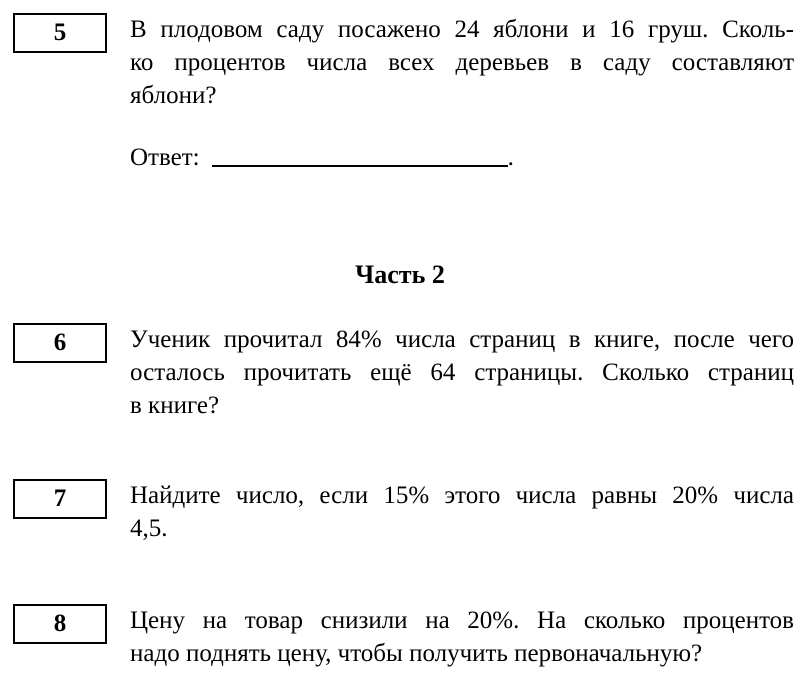 This screenshot has width=800, height=677. I want to click on answer-label: Ответ:, so click(165, 157).